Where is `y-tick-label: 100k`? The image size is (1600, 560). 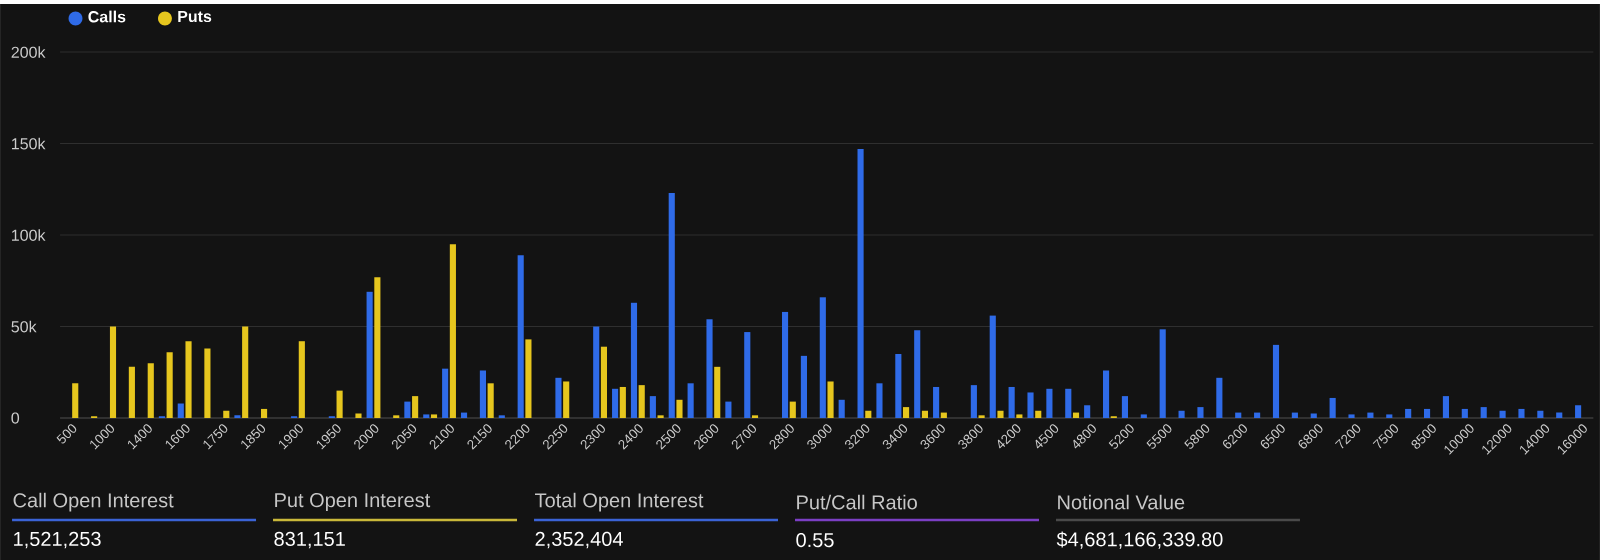 y-tick-label: 100k is located at coordinates (29, 235).